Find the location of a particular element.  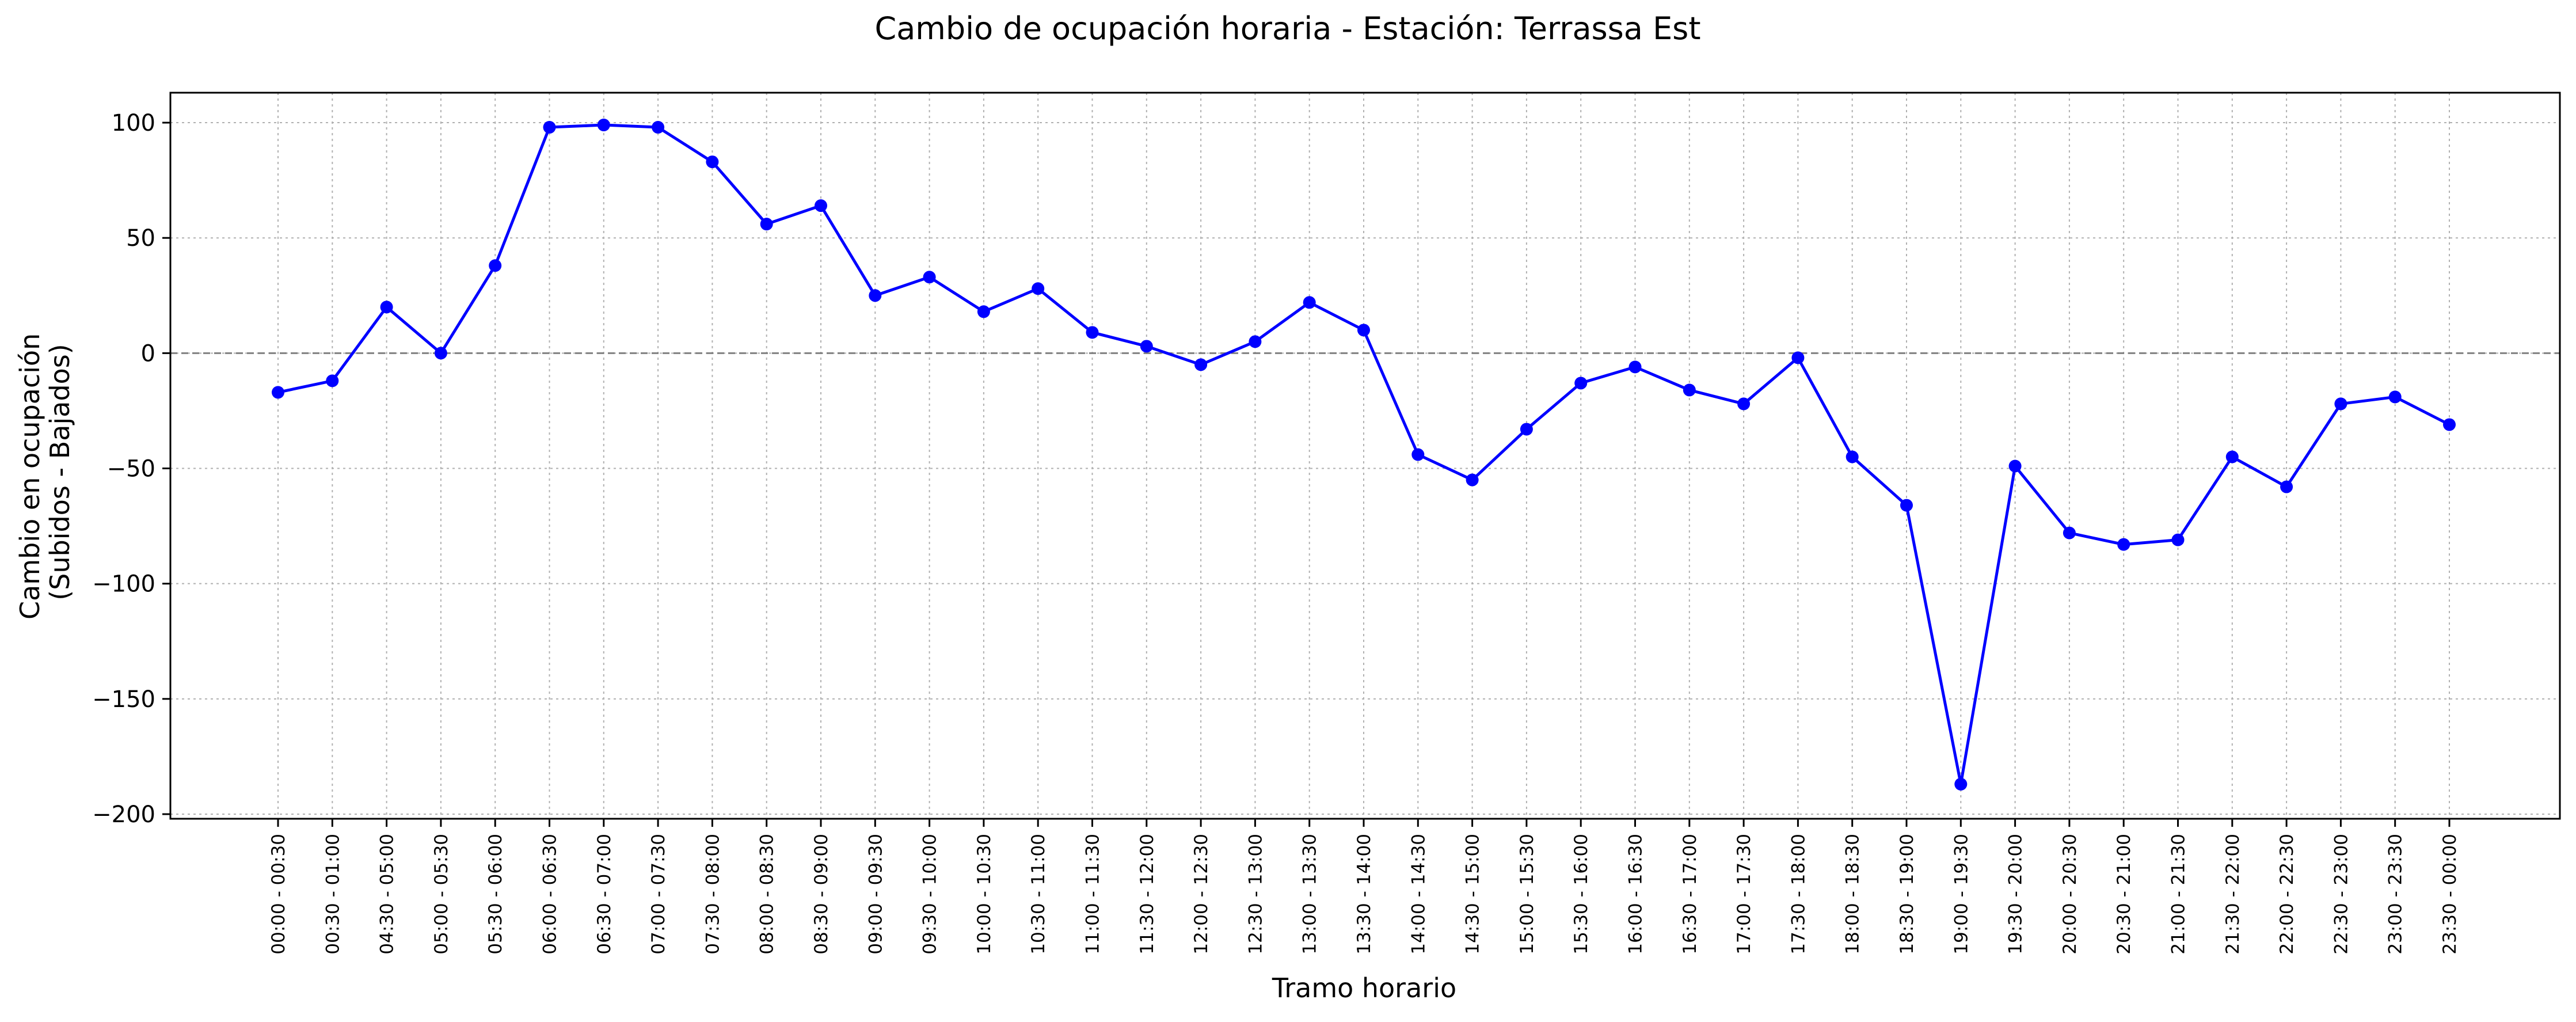

x-tick-label: 14:00 - 14:30 is located at coordinates (1418, 894).